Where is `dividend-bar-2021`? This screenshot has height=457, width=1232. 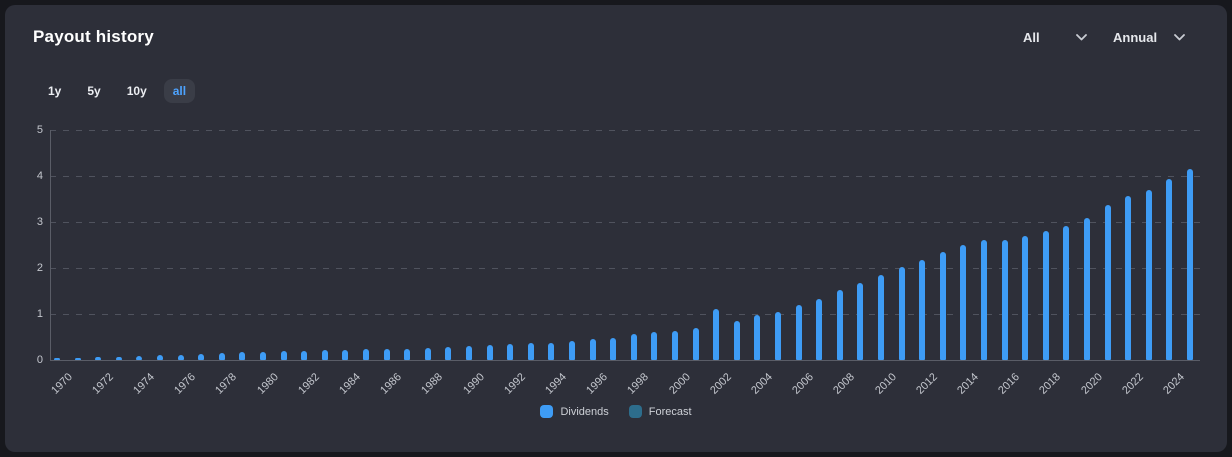
dividend-bar-2021 is located at coordinates (1107, 282).